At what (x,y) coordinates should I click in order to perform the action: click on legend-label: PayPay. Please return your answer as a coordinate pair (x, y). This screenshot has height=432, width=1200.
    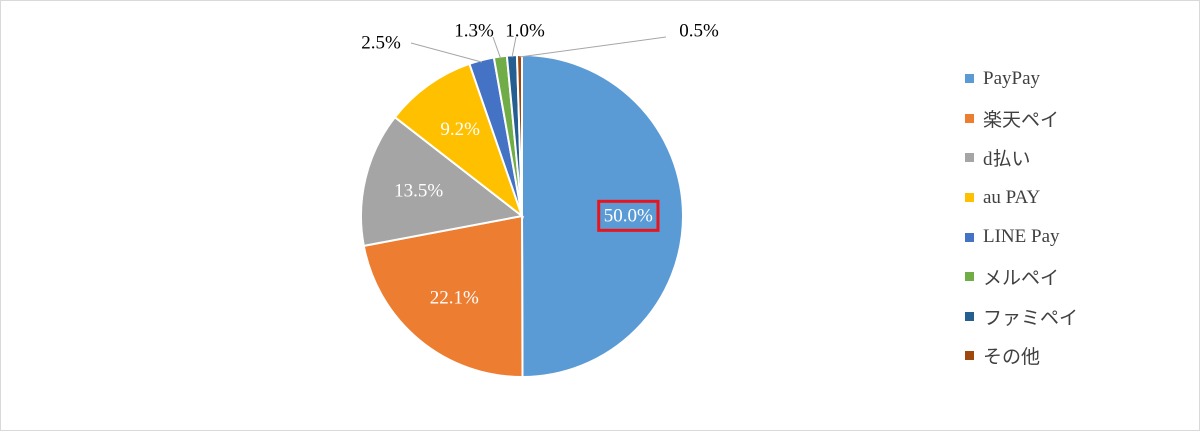
    Looking at the image, I should click on (1011, 78).